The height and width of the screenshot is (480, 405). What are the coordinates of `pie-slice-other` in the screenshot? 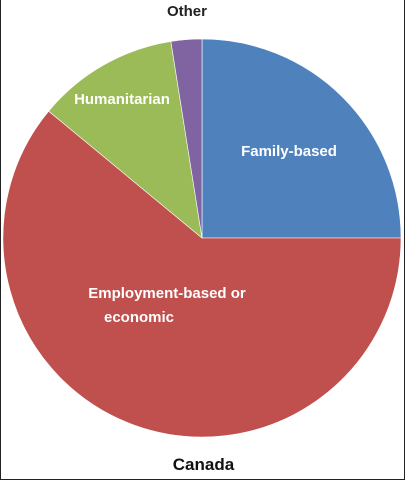 It's located at (186, 138).